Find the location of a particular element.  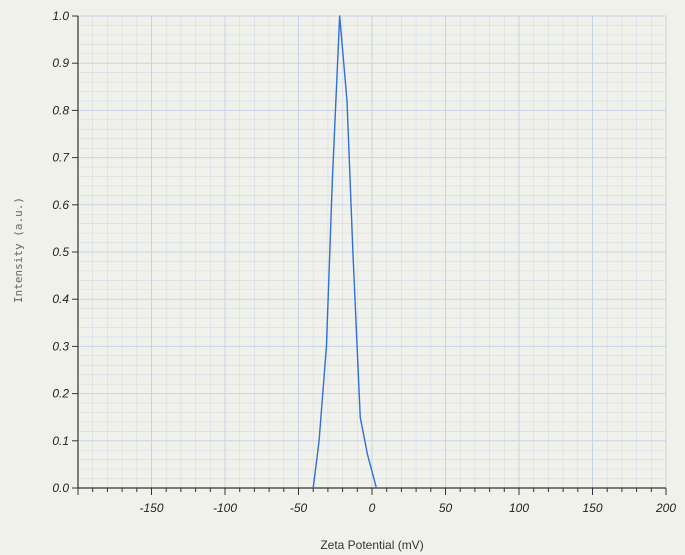

x-tick-label: 150 is located at coordinates (592, 508).